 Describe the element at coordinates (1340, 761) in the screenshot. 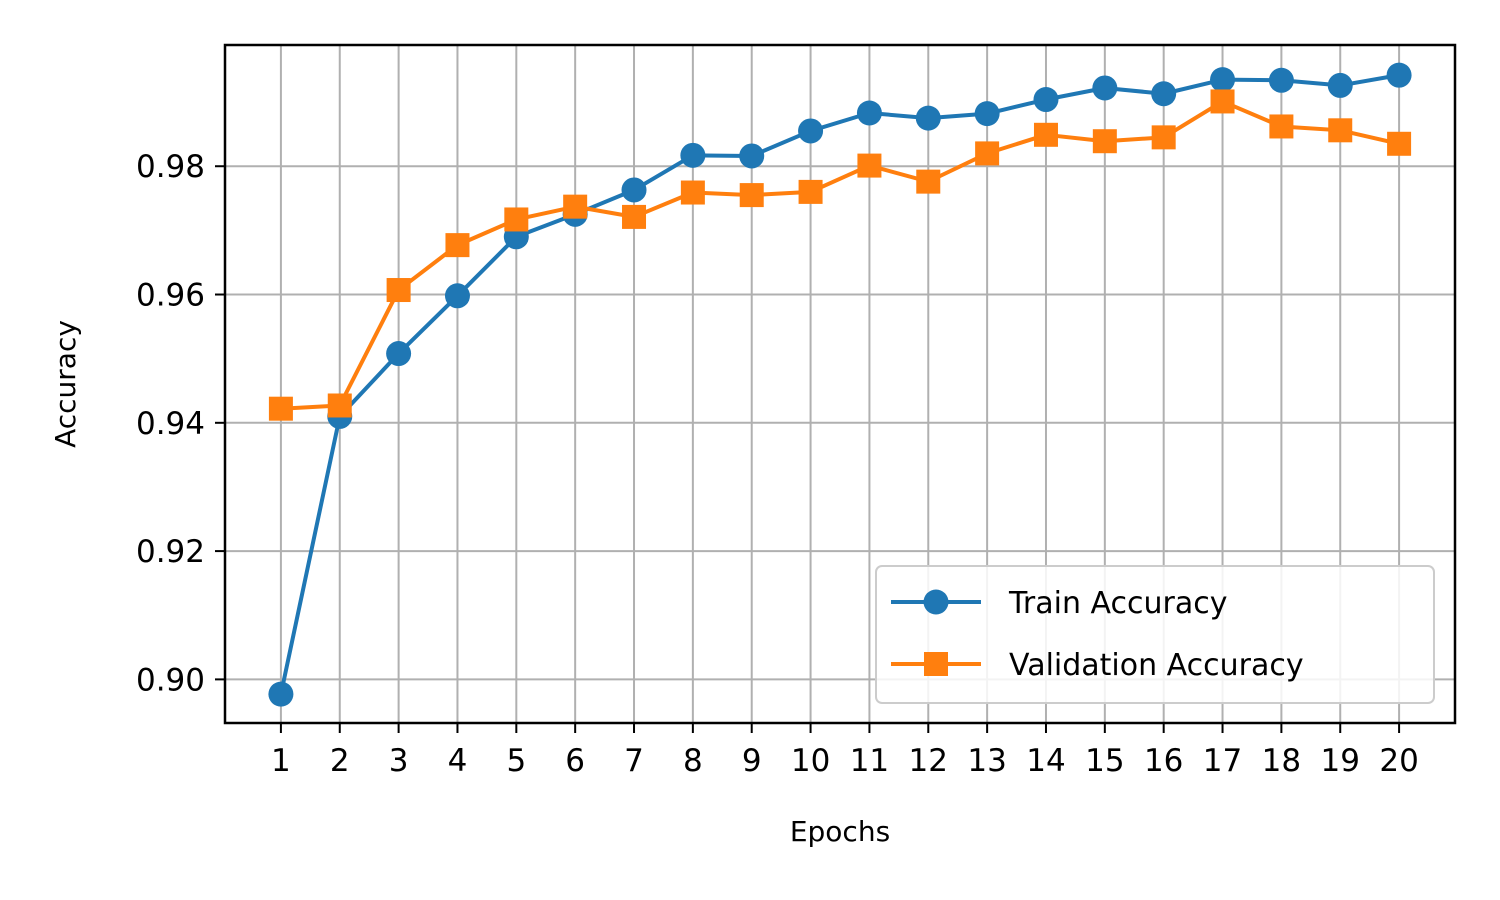

I see `x-tick-label: 19` at that location.